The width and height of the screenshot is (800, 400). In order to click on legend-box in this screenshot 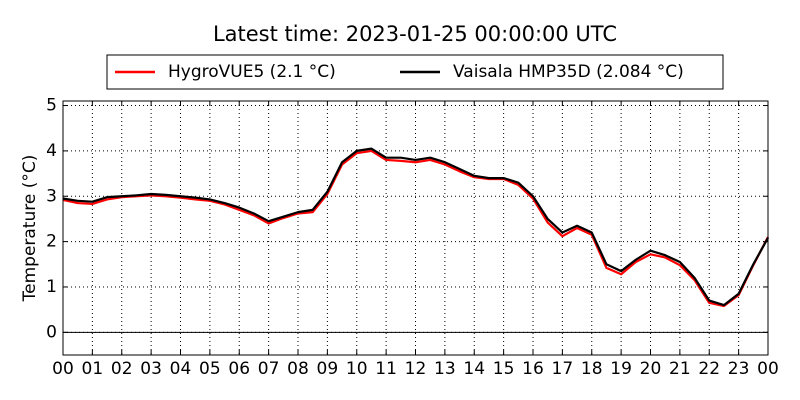, I will do `click(415, 72)`.